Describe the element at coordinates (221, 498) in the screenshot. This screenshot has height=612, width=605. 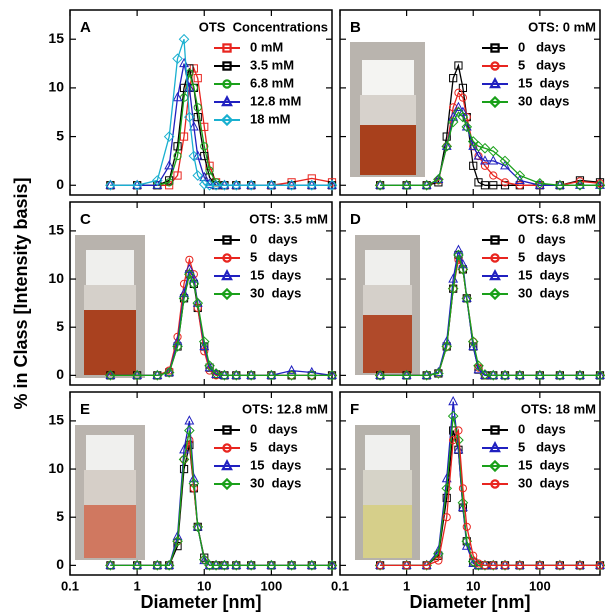
I see `series-line` at that location.